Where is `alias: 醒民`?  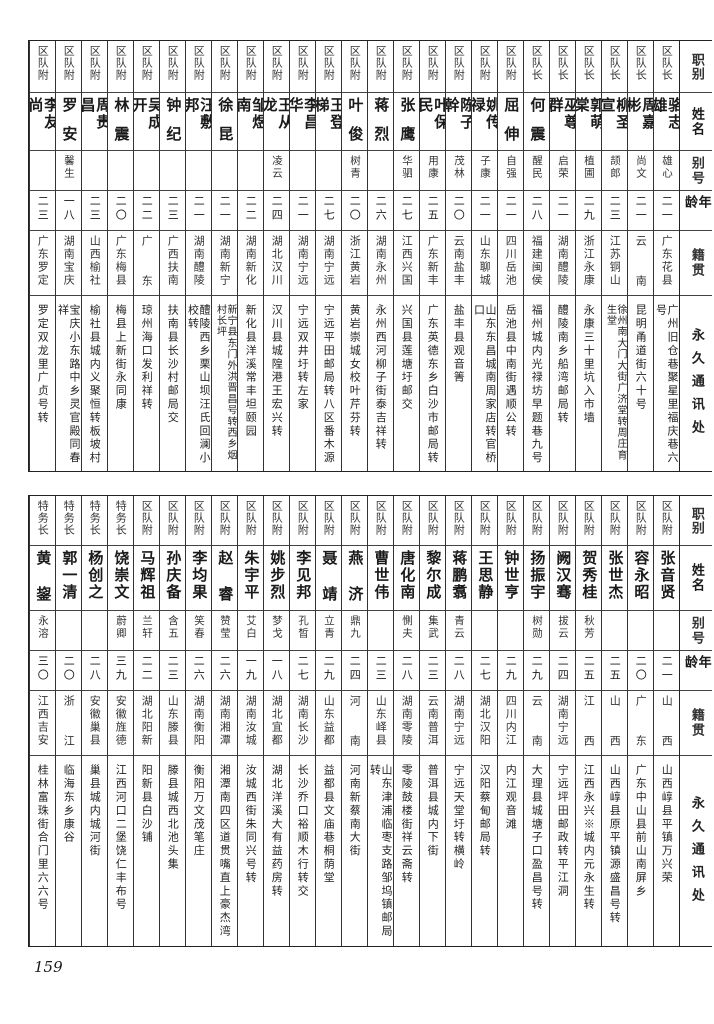
alias: 醒民 is located at coordinates (537, 167).